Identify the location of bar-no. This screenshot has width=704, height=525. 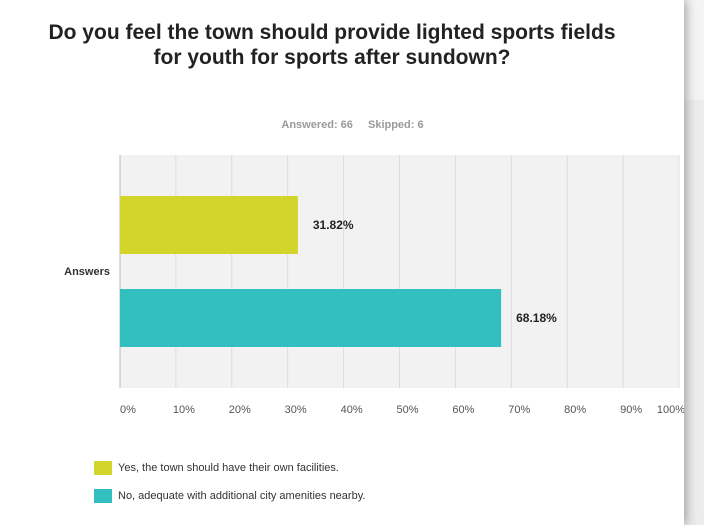
(311, 318).